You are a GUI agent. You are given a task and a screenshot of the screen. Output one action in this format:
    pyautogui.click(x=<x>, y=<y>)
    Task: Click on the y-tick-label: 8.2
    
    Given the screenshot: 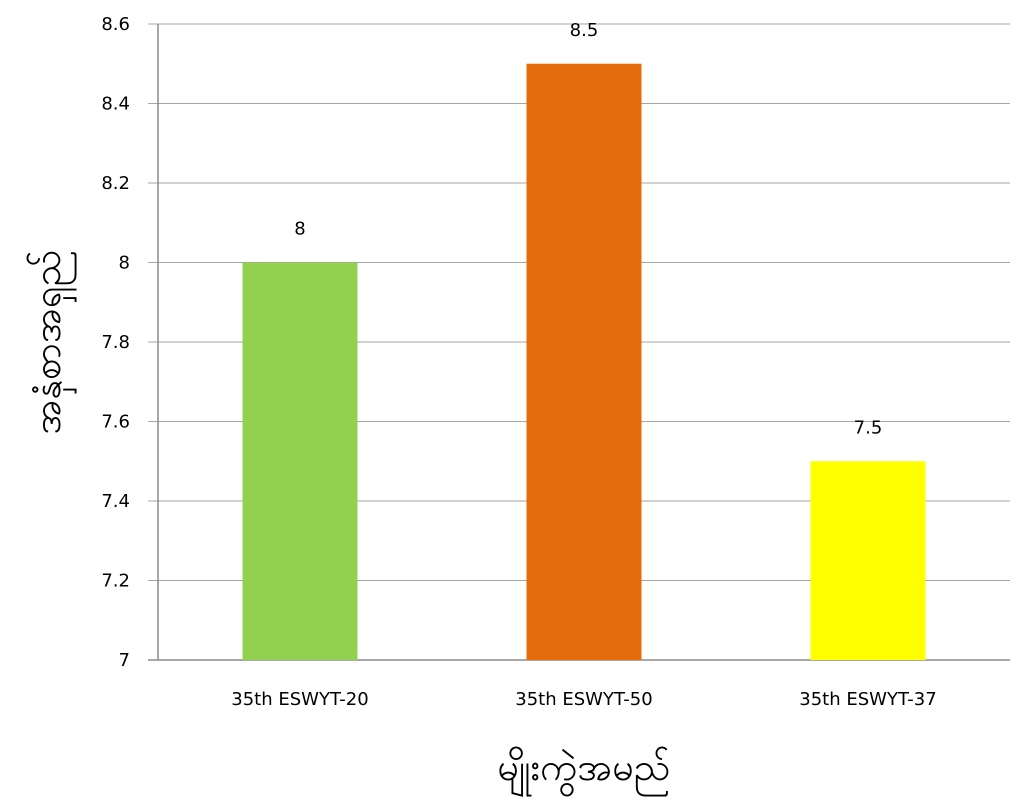 What is the action you would take?
    pyautogui.click(x=115, y=183)
    